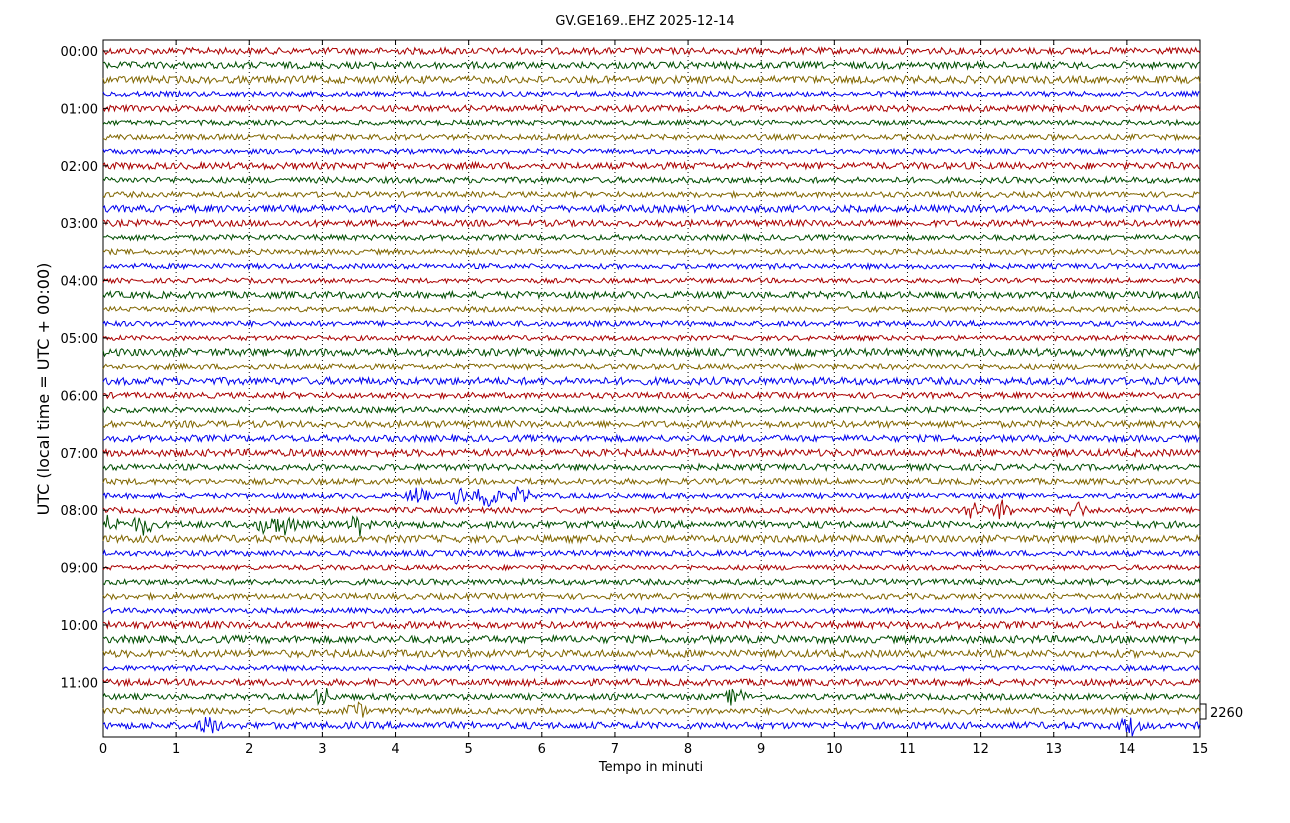  Describe the element at coordinates (79, 396) in the screenshot. I see `y-tick-label: 06:00` at that location.